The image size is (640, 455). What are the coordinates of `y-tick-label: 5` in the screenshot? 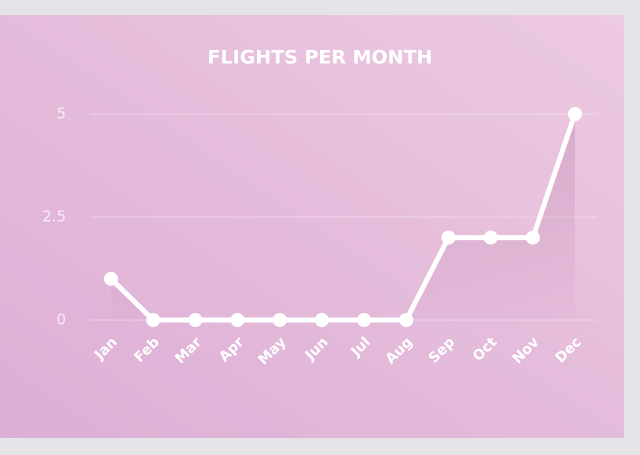 It's located at (61, 114).